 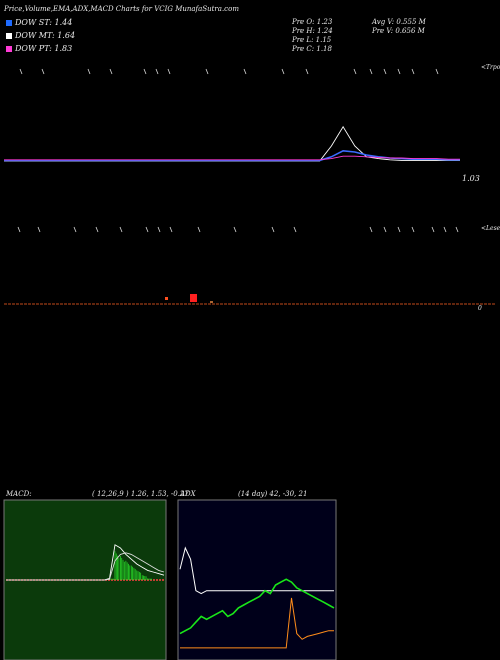 What do you see at coordinates (9, 23) in the screenshot?
I see `swatch-blue-icon` at bounding box center [9, 23].